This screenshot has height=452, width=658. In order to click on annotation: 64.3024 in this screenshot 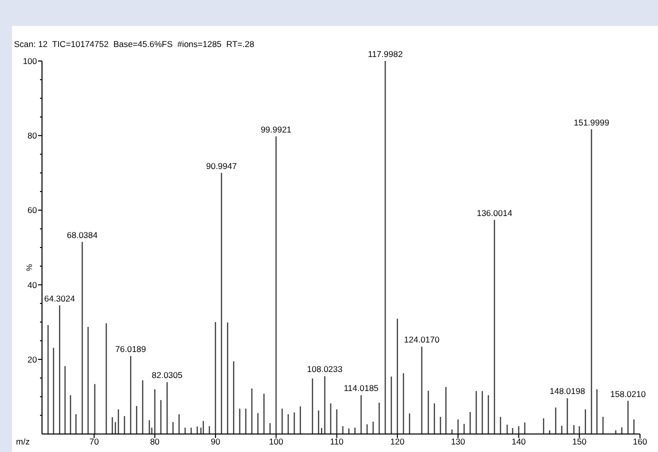, I will do `click(60, 298)`.